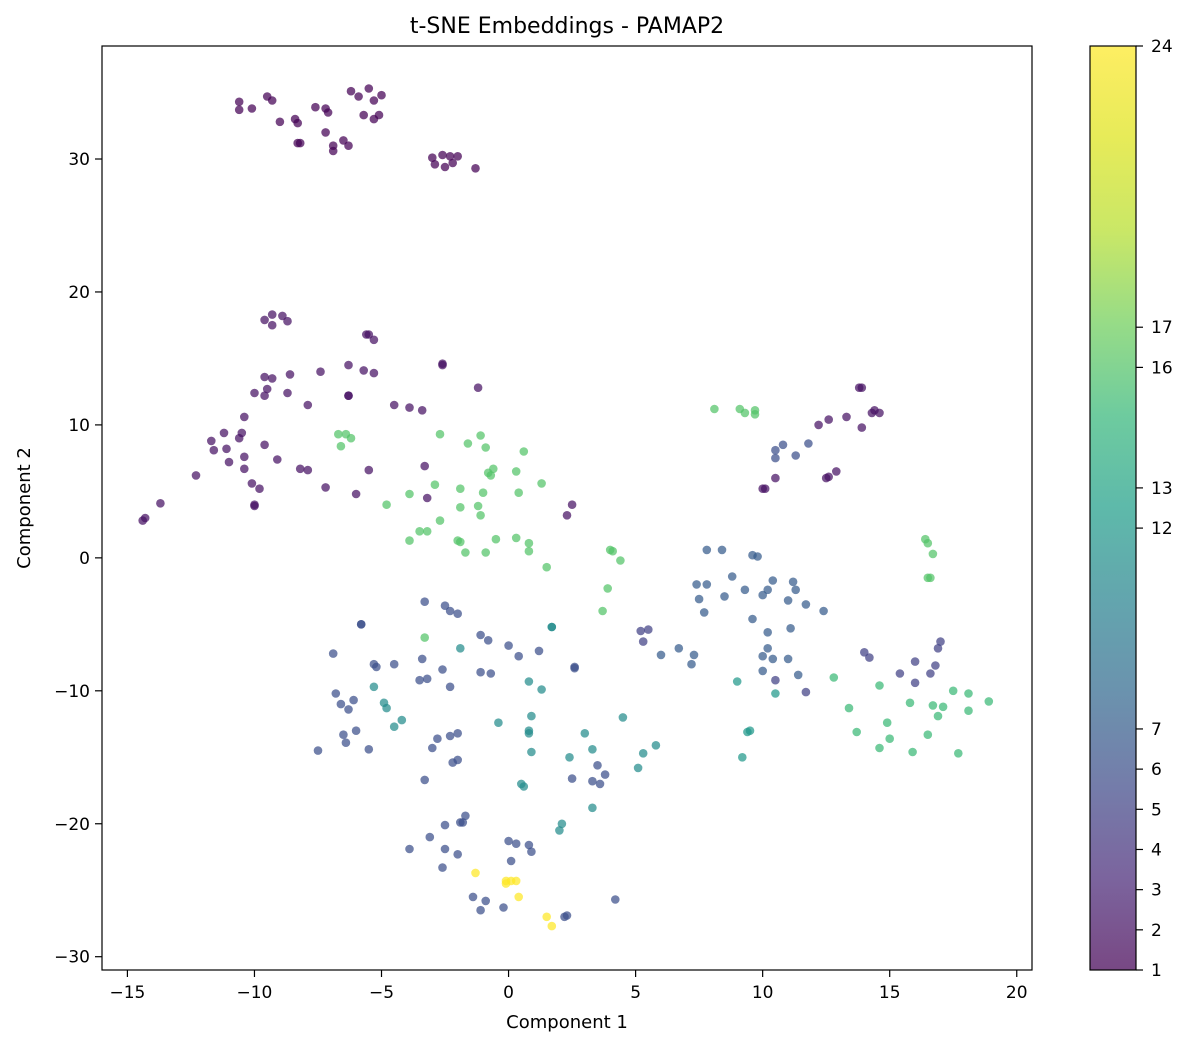 The width and height of the screenshot is (1192, 1048). What do you see at coordinates (568, 986) in the screenshot?
I see `x-axis-ticks: −15 −10 −5 0 5 10 15 20` at bounding box center [568, 986].